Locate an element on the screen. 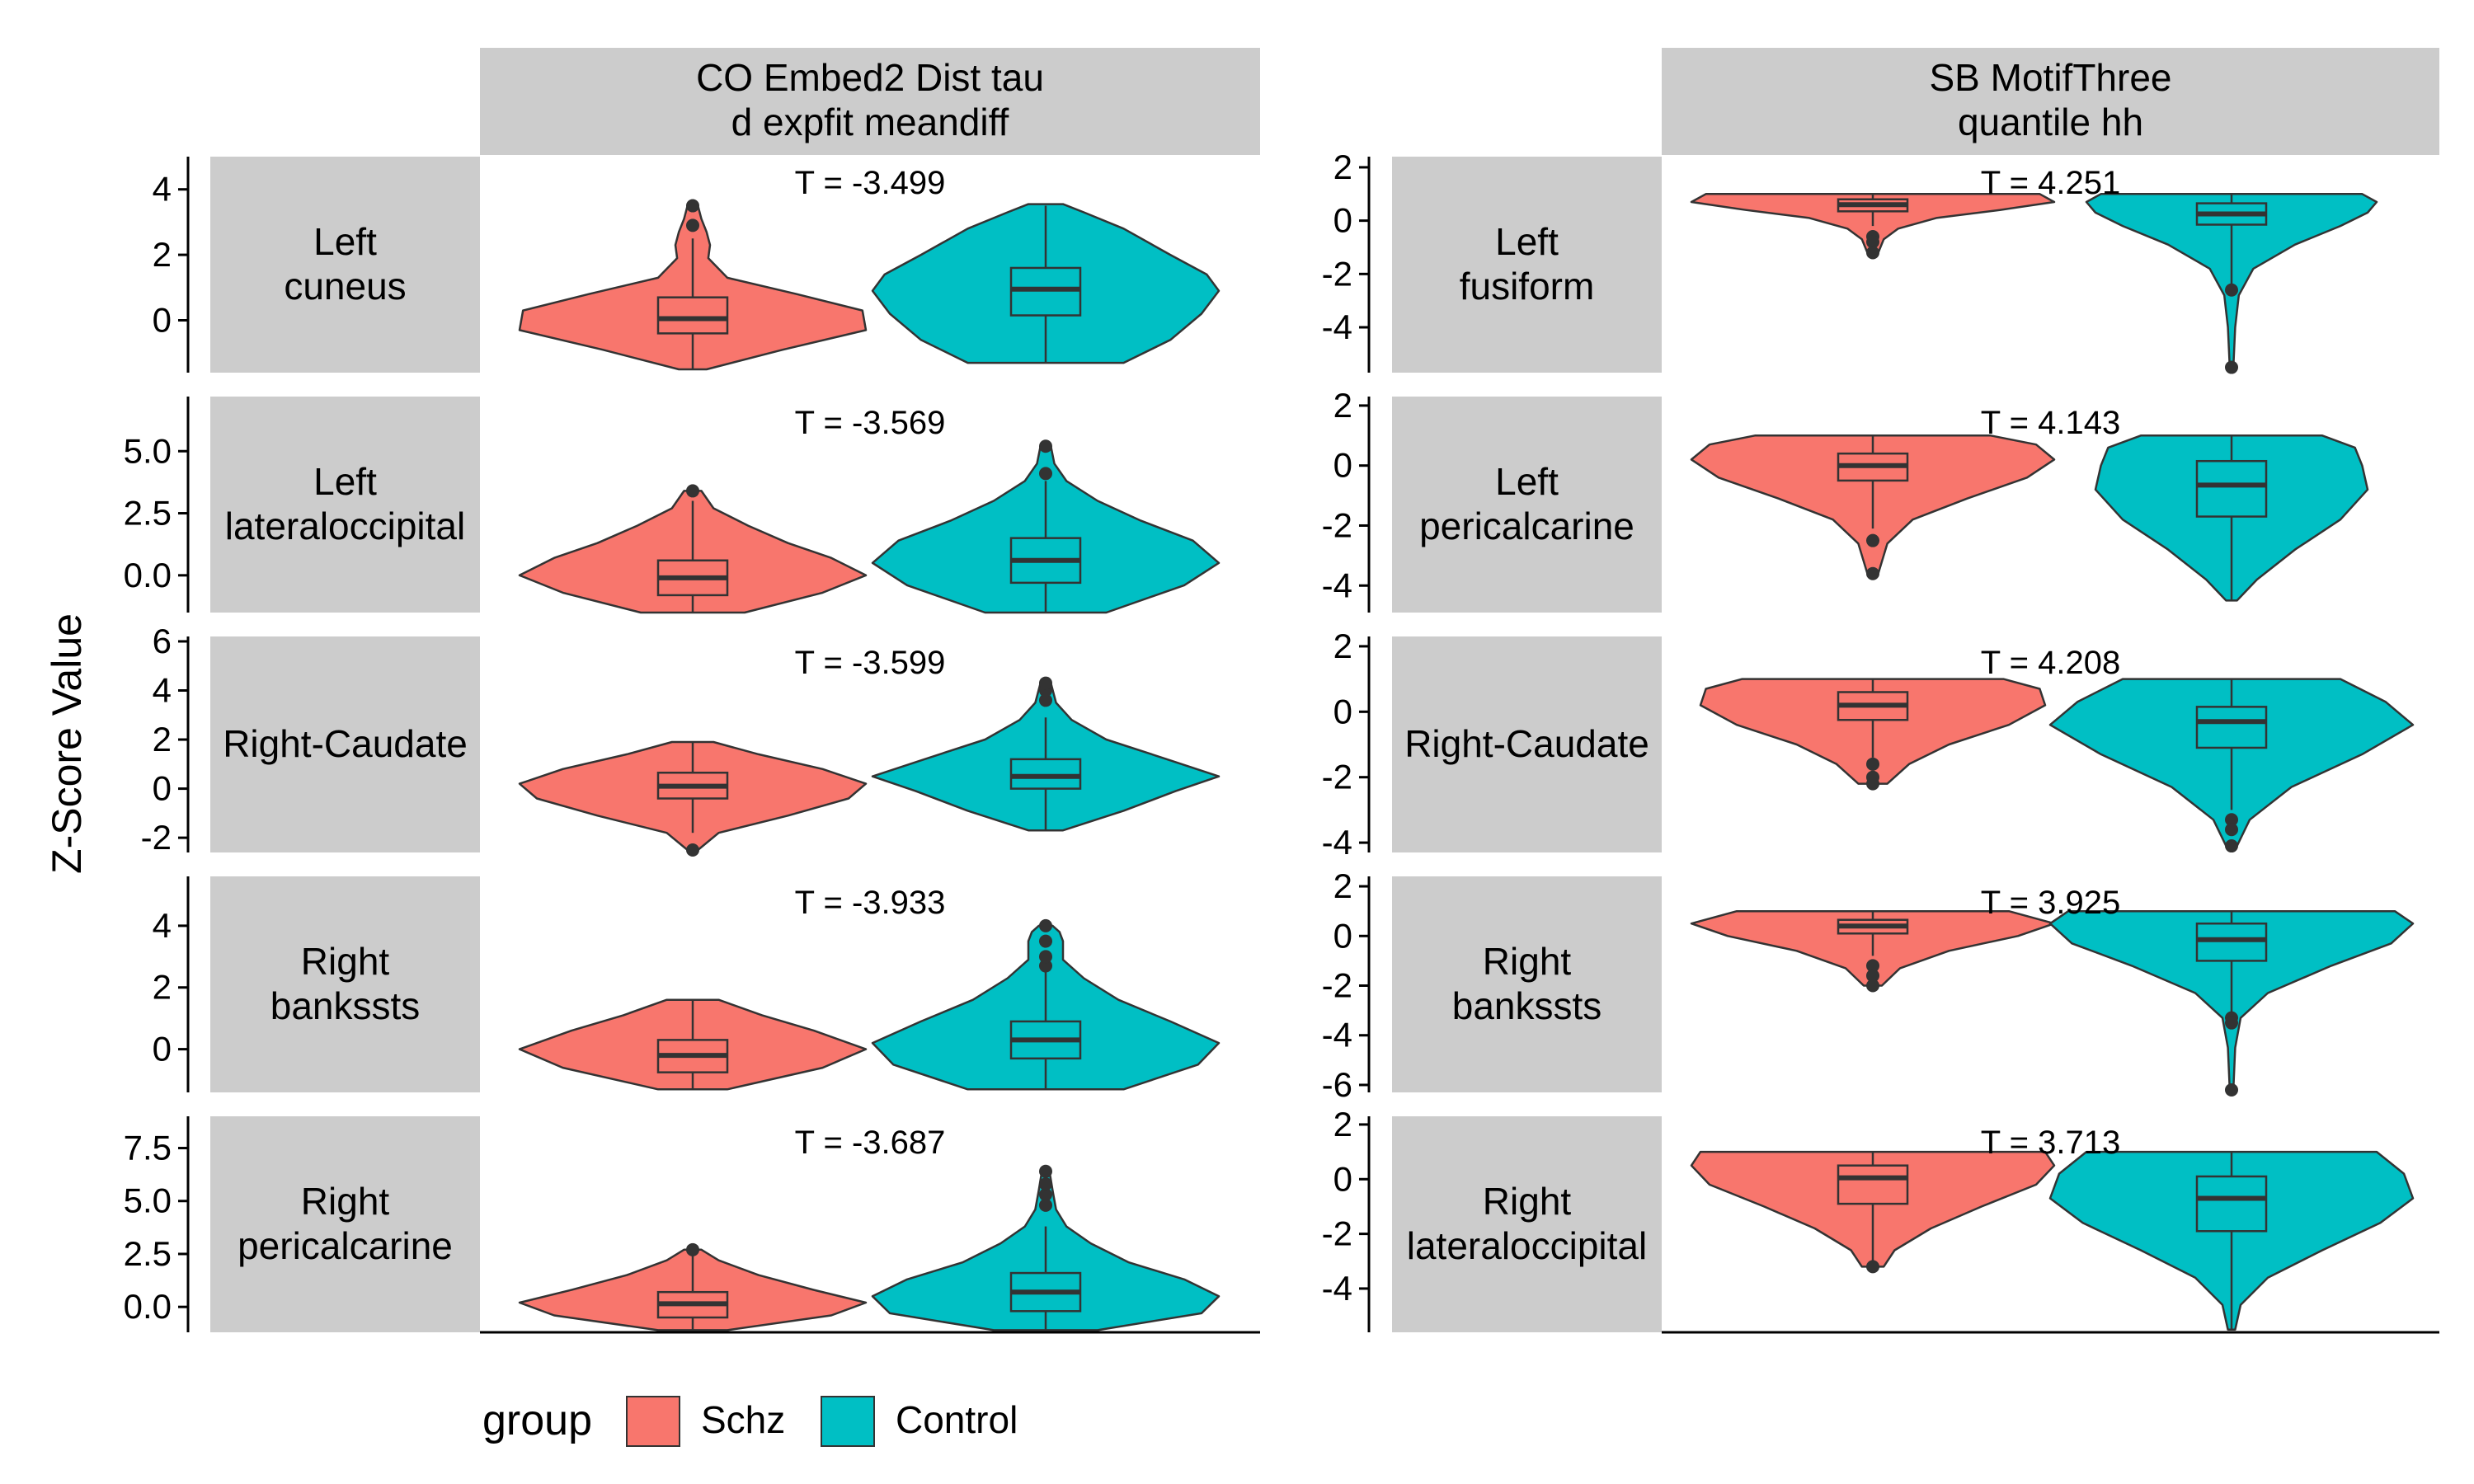  t-statistic-label: T = 4.143 is located at coordinates (2050, 423).